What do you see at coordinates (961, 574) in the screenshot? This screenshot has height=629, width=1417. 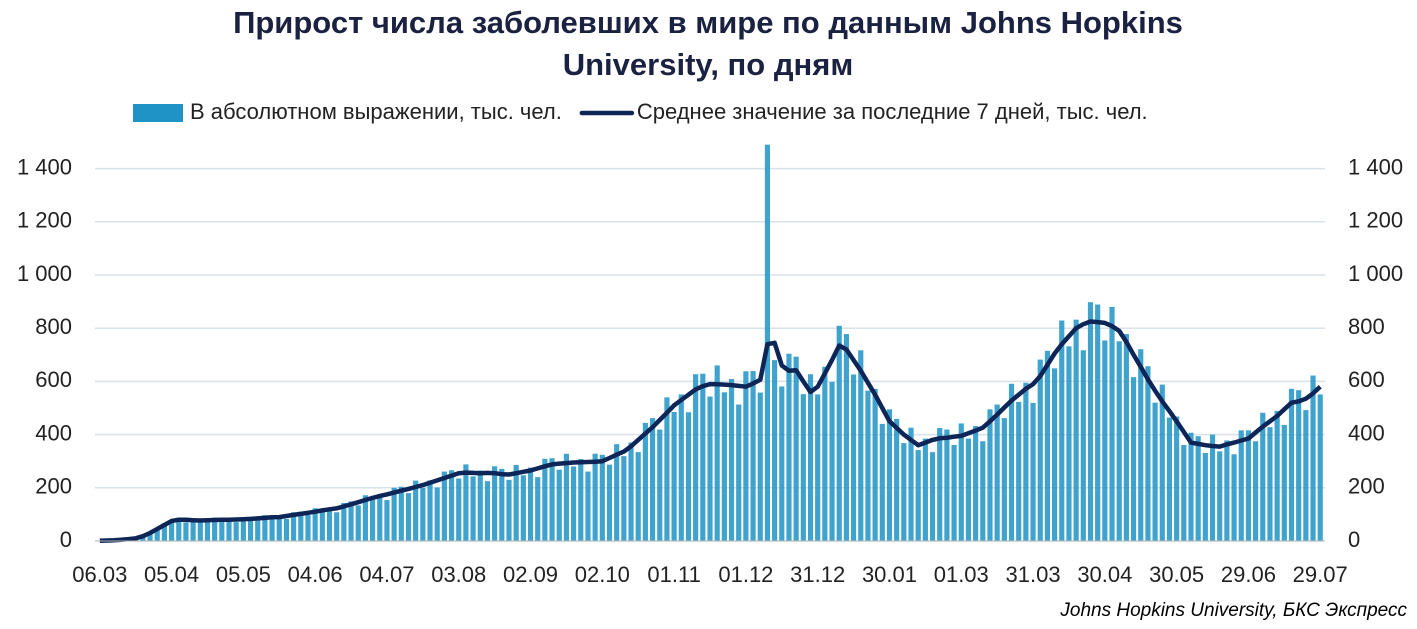 I see `x-tick-label: 01.03` at bounding box center [961, 574].